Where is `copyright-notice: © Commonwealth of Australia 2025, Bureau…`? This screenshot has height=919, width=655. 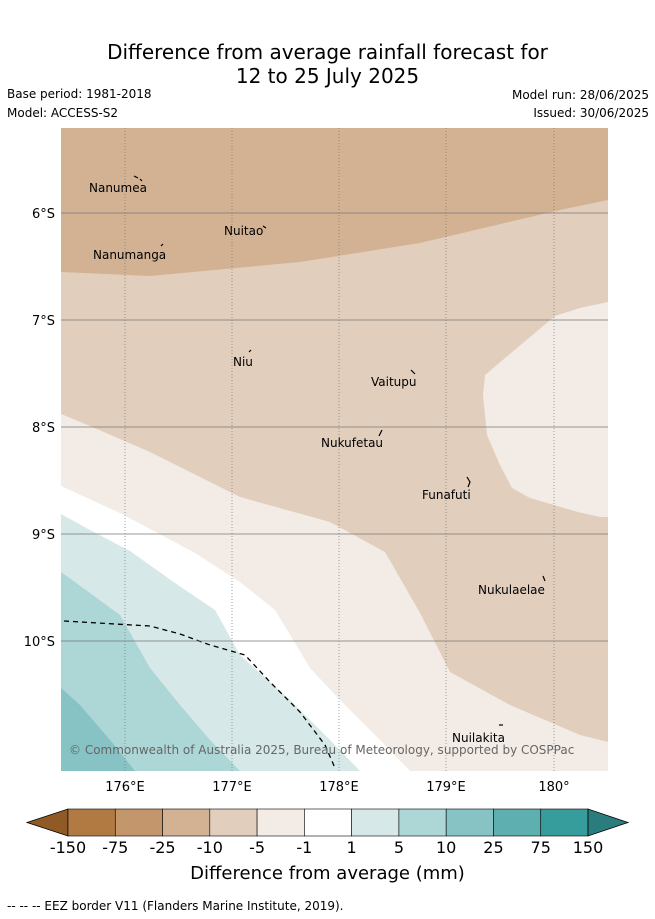 copyright-notice: © Commonwealth of Australia 2025, Bureau… is located at coordinates (321, 750).